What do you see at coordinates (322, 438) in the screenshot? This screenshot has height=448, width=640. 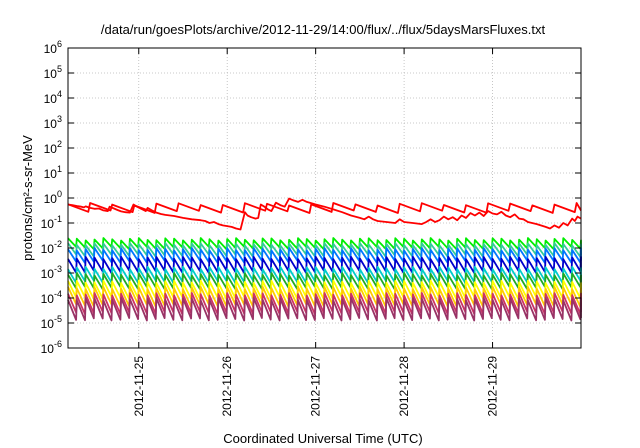 I see `x-axis-title: Coordinated Universal Time (UTC)` at bounding box center [322, 438].